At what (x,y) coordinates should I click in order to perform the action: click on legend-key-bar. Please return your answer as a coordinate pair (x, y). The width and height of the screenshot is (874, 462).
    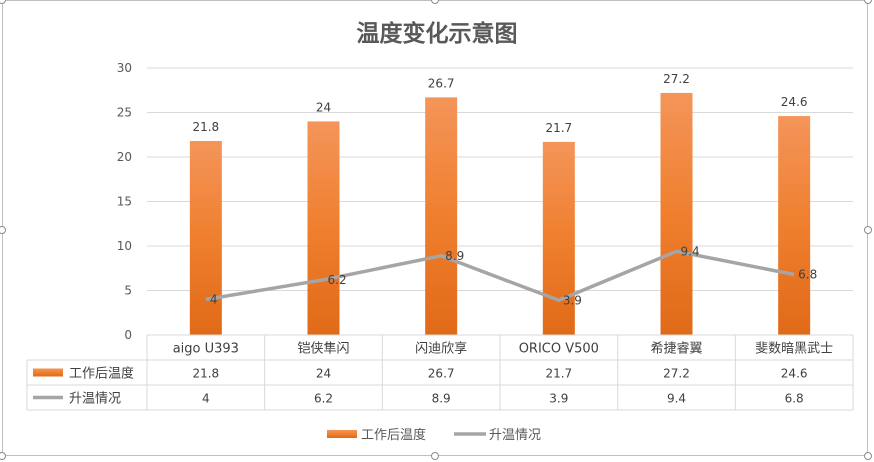
    Looking at the image, I should click on (342, 434).